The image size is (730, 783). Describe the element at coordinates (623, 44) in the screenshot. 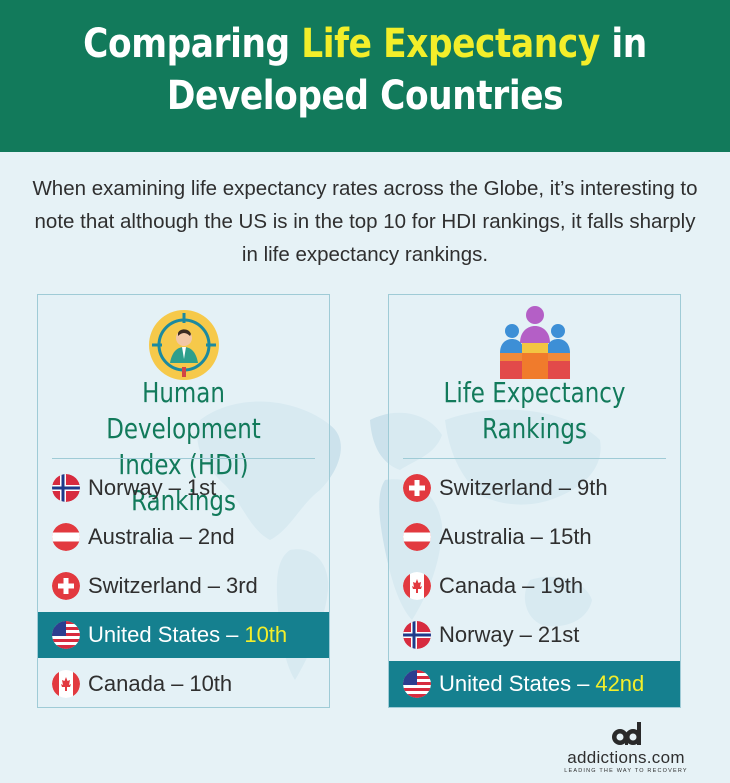

I see `title-part-2: in` at that location.